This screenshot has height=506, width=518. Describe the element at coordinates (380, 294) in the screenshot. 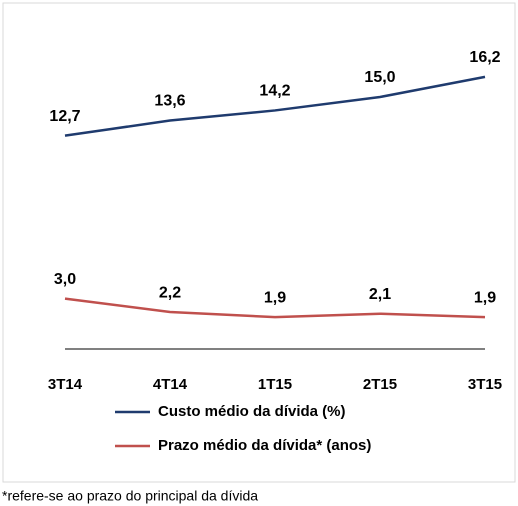

I see `data-label: 2,1` at that location.